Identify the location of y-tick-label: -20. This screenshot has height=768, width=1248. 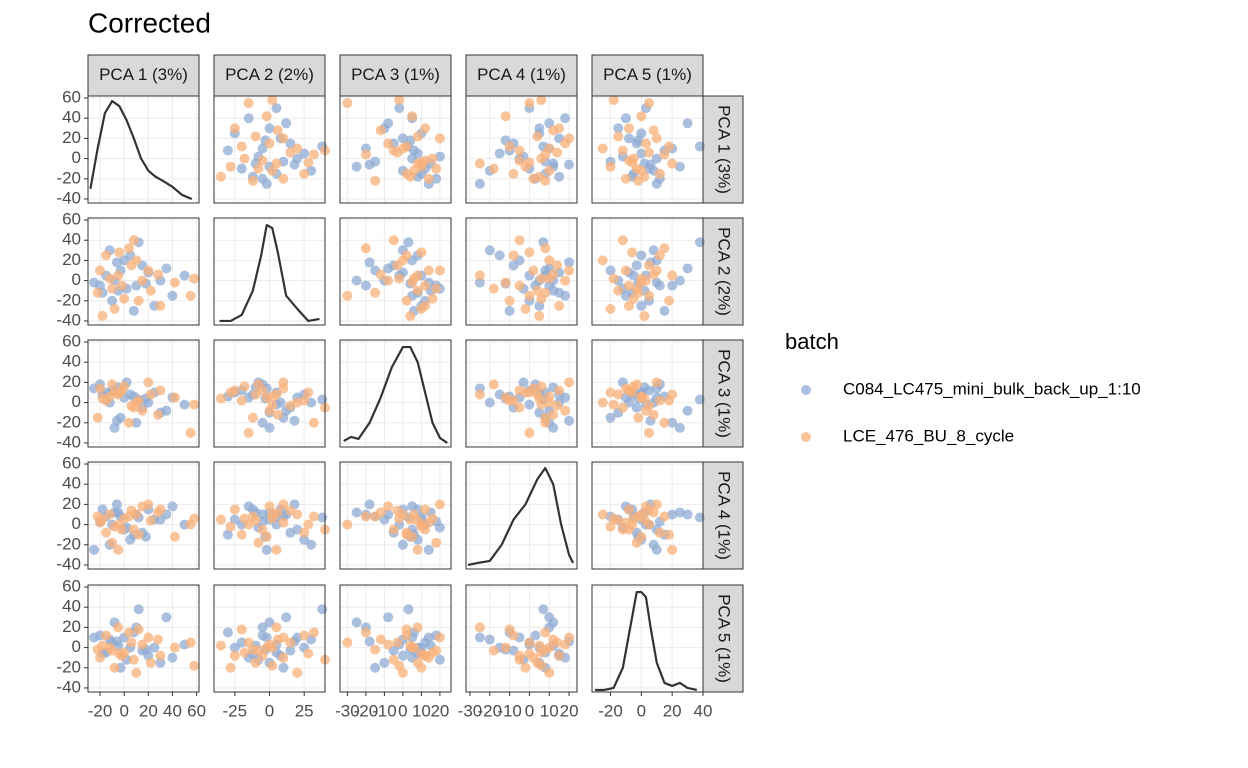
(68, 421).